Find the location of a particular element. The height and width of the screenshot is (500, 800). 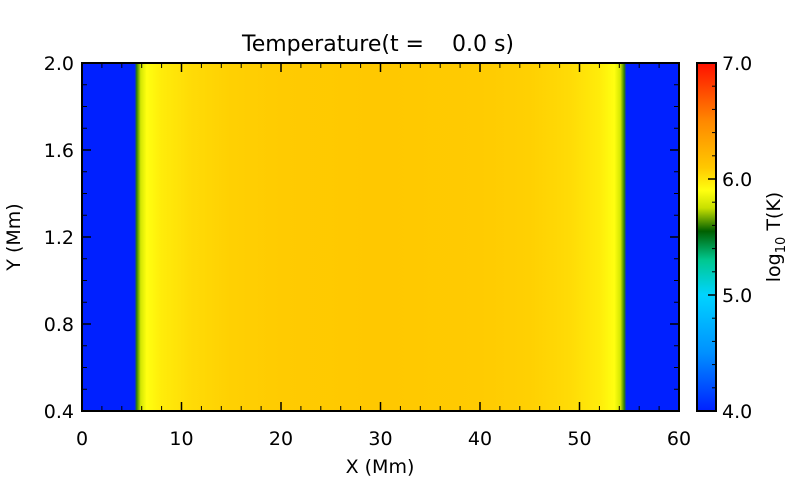

colorbar-label: log10 T(K) is located at coordinates (776, 237).